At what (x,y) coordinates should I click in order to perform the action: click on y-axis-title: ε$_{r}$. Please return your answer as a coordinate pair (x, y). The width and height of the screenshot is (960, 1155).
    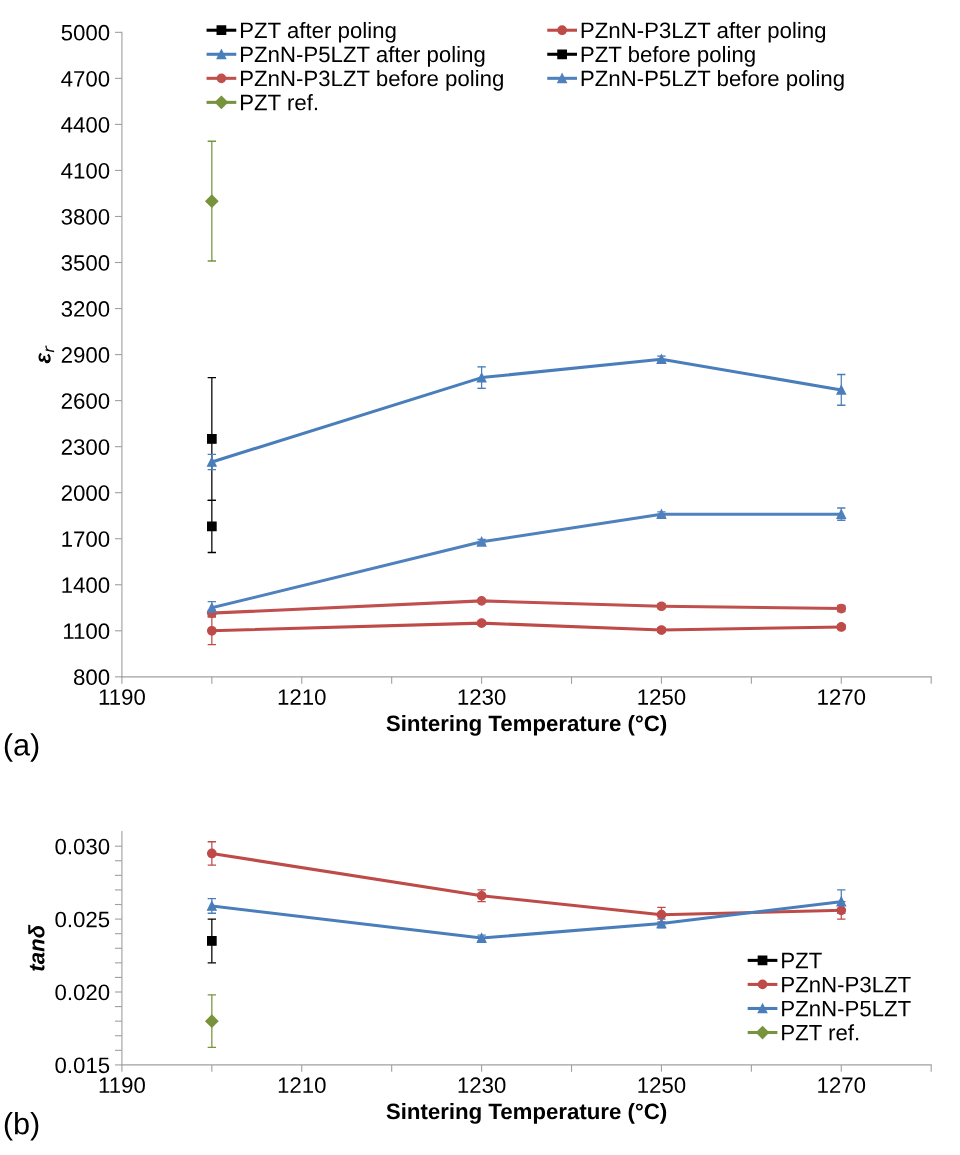
    Looking at the image, I should click on (46, 354).